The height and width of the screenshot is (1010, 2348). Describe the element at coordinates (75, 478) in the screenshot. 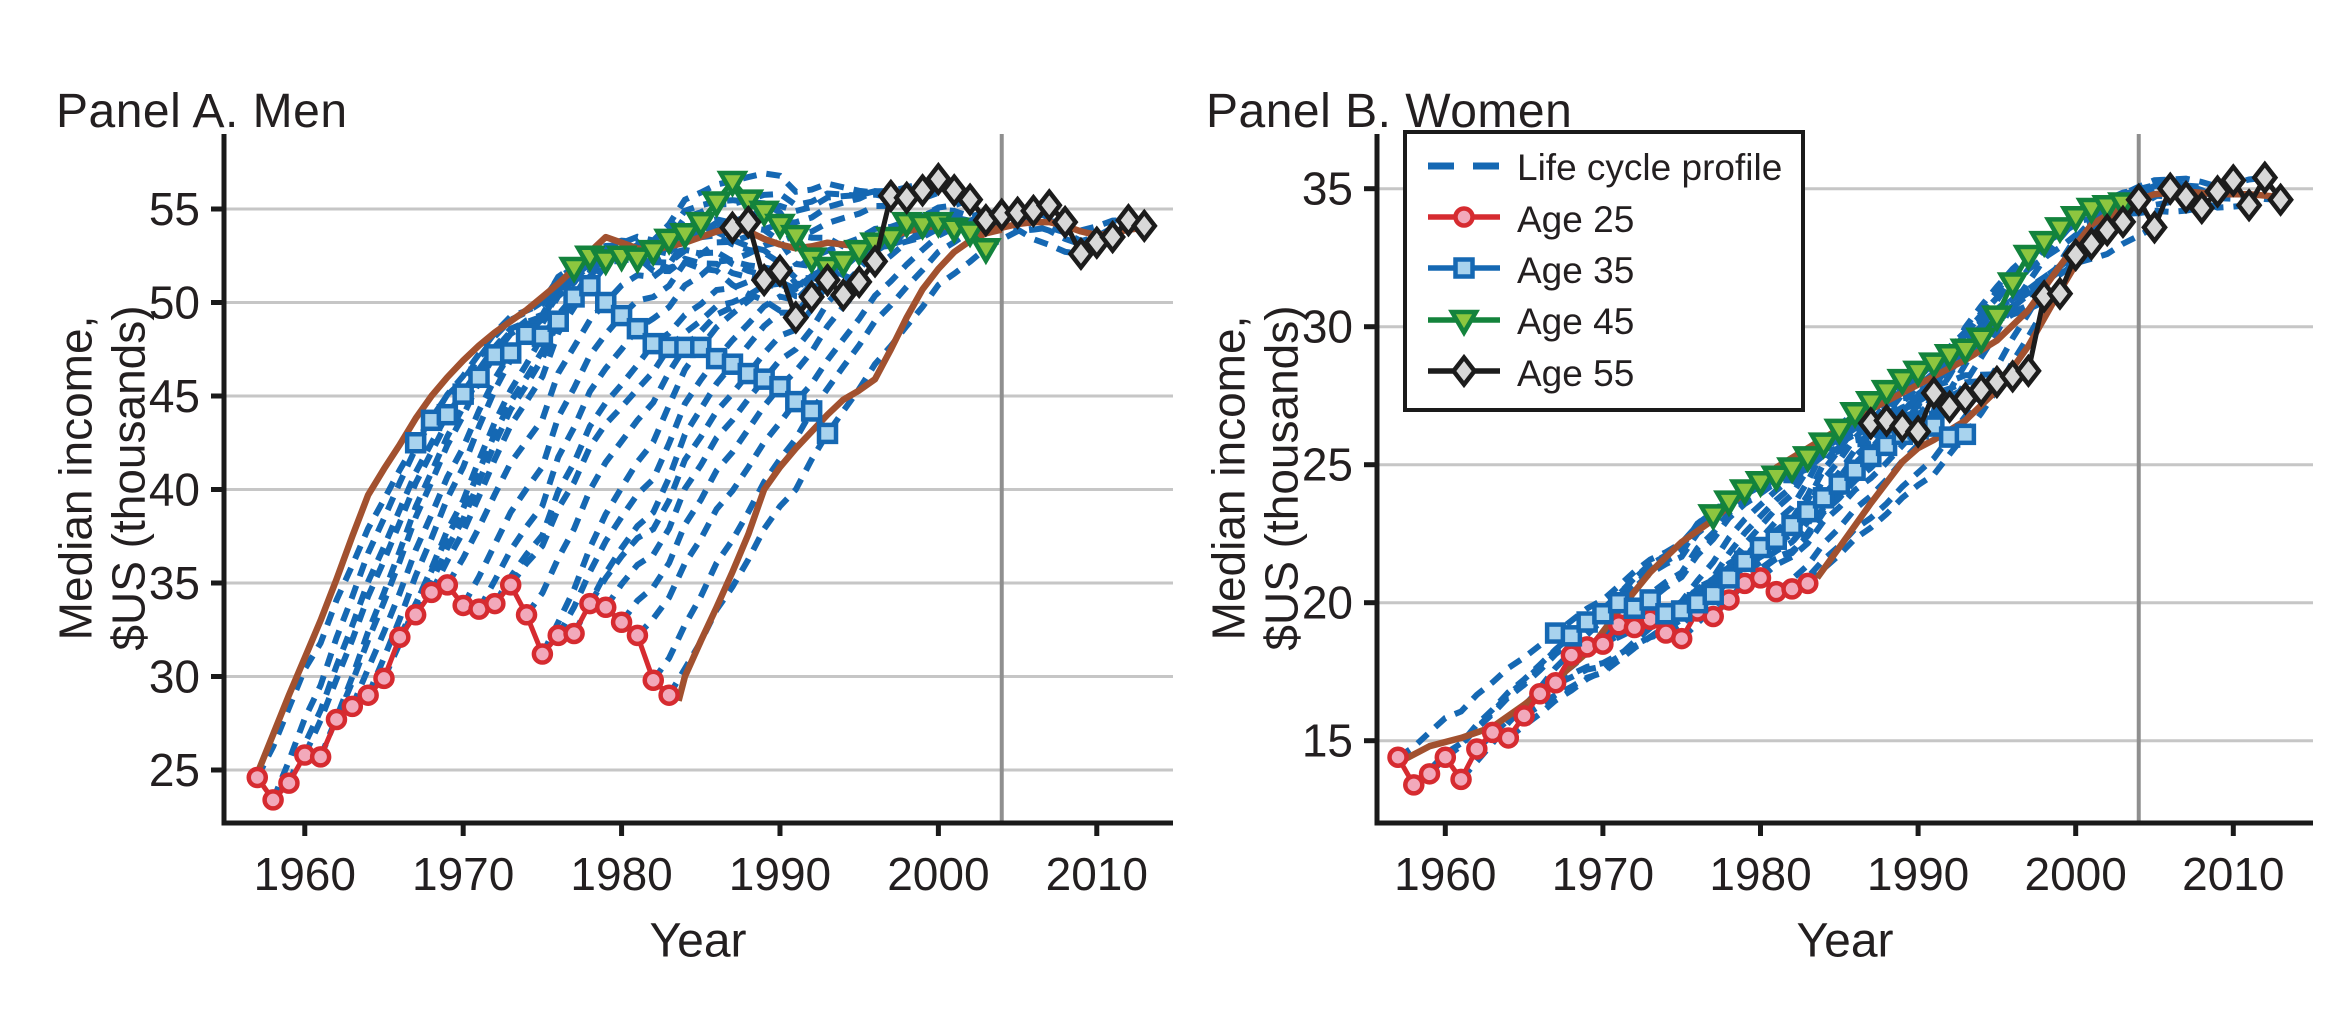

I see `panel-a-y-axis-label-line1: Median income,` at that location.